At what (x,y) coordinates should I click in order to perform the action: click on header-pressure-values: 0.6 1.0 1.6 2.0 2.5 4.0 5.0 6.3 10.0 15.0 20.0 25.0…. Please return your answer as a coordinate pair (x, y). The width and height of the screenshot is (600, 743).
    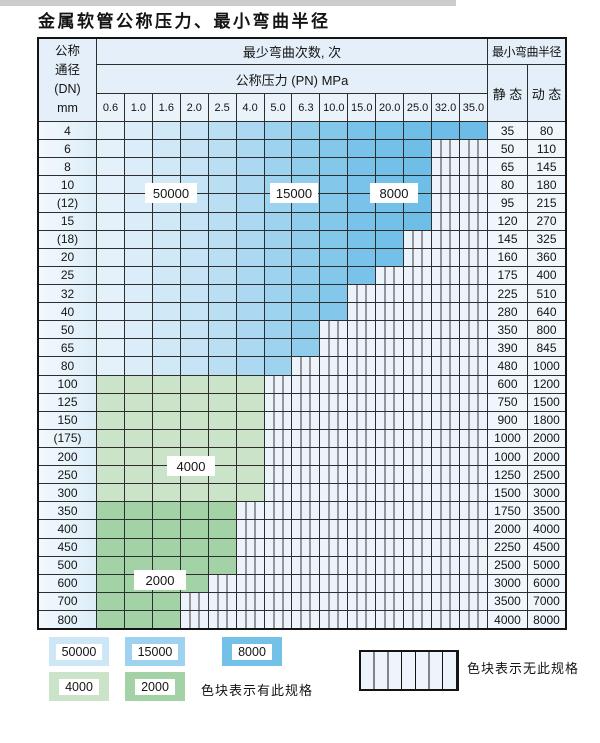
    Looking at the image, I should click on (292, 107).